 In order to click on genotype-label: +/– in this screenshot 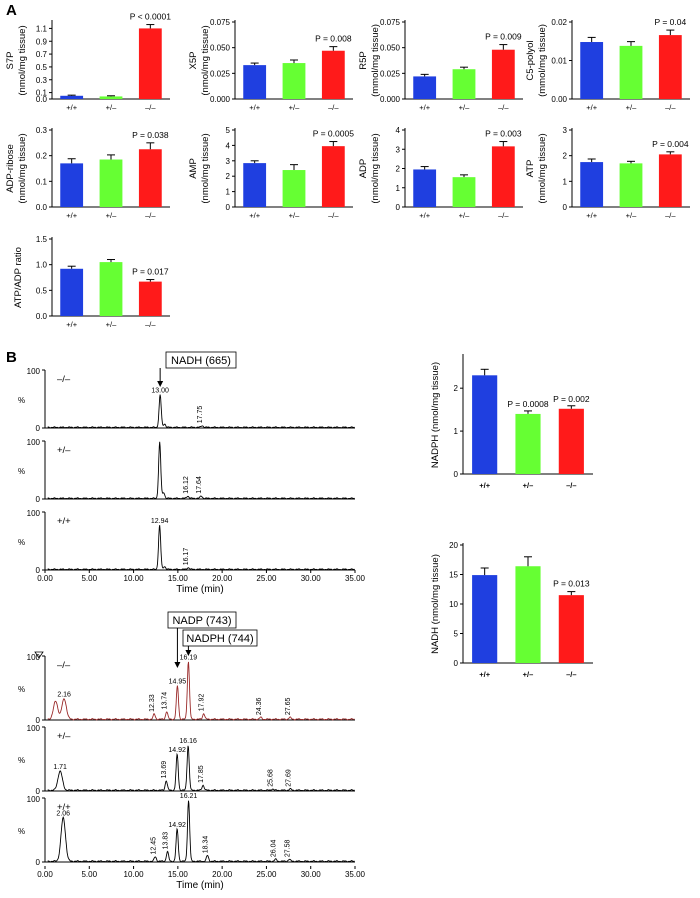, I will do `click(64, 450)`.